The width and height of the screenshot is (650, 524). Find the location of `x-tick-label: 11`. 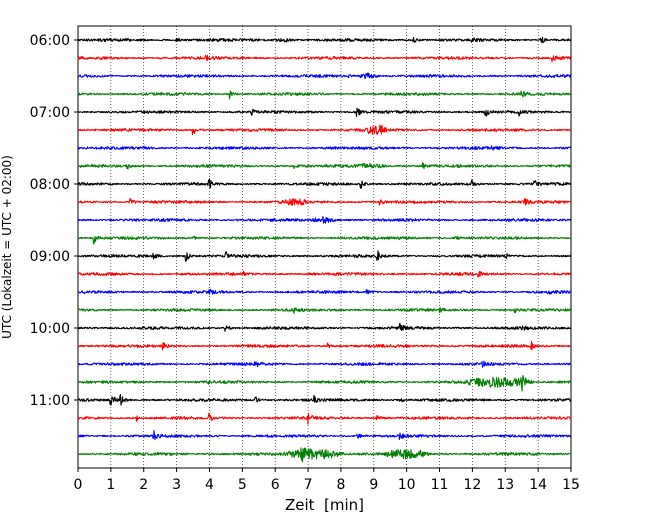

x-tick-label: 11 is located at coordinates (440, 485).